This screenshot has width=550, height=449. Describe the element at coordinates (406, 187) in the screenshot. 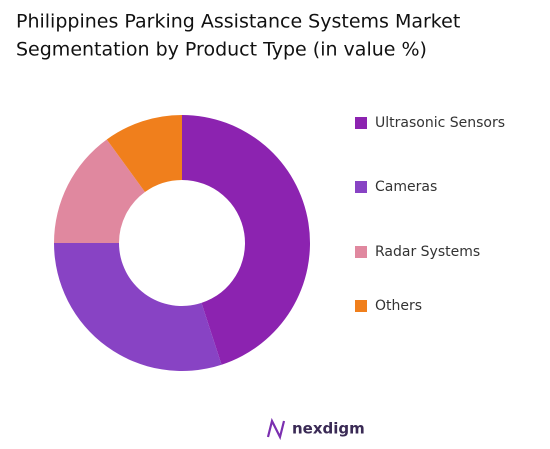

I see `legend-label: Cameras` at that location.